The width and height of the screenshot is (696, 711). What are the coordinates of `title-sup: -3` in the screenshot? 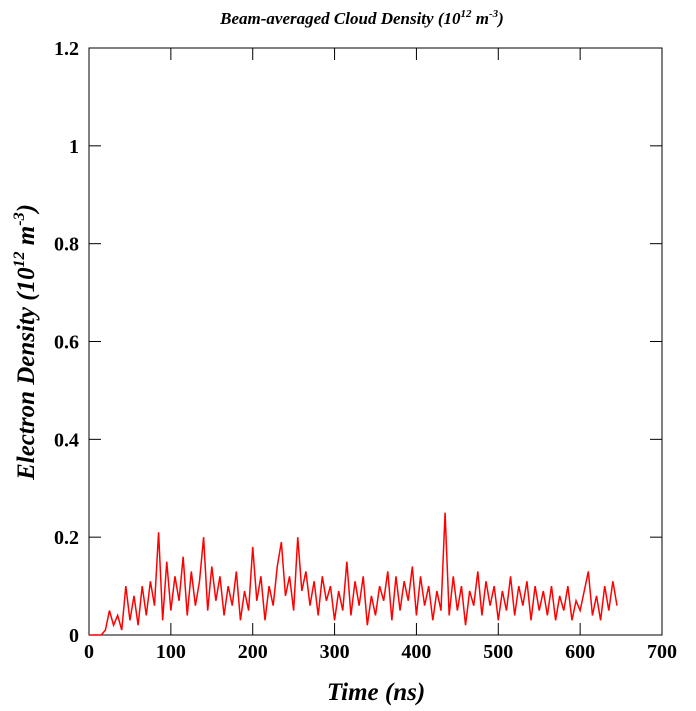 It's located at (494, 14).